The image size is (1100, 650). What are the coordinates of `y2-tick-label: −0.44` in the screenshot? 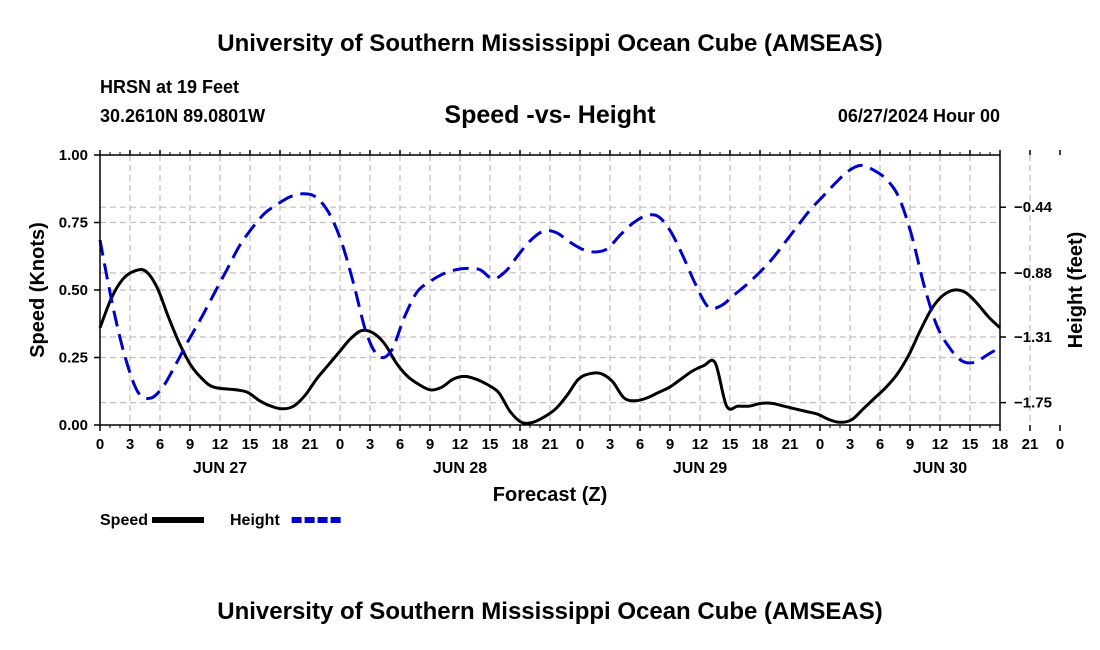 It's located at (1033, 207).